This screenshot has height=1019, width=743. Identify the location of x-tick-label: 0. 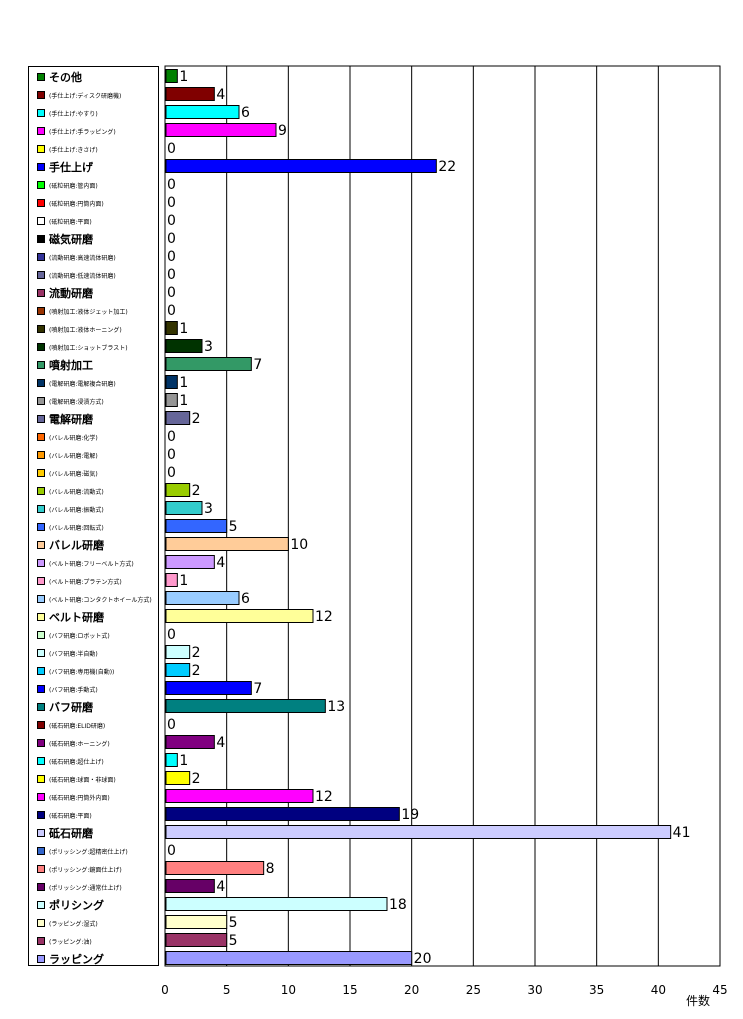
(165, 990).